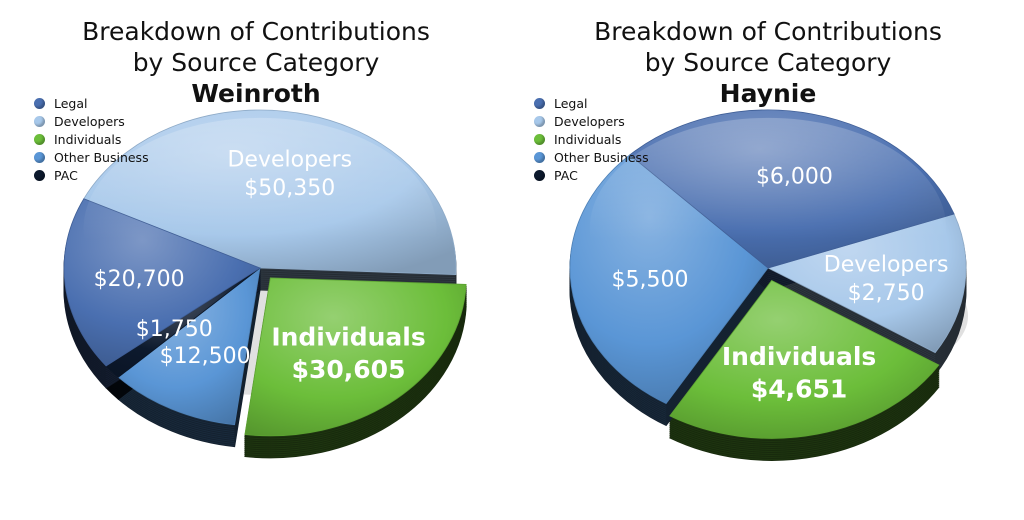 The height and width of the screenshot is (520, 1024). What do you see at coordinates (794, 176) in the screenshot?
I see `slice-label-legal: $6,000` at bounding box center [794, 176].